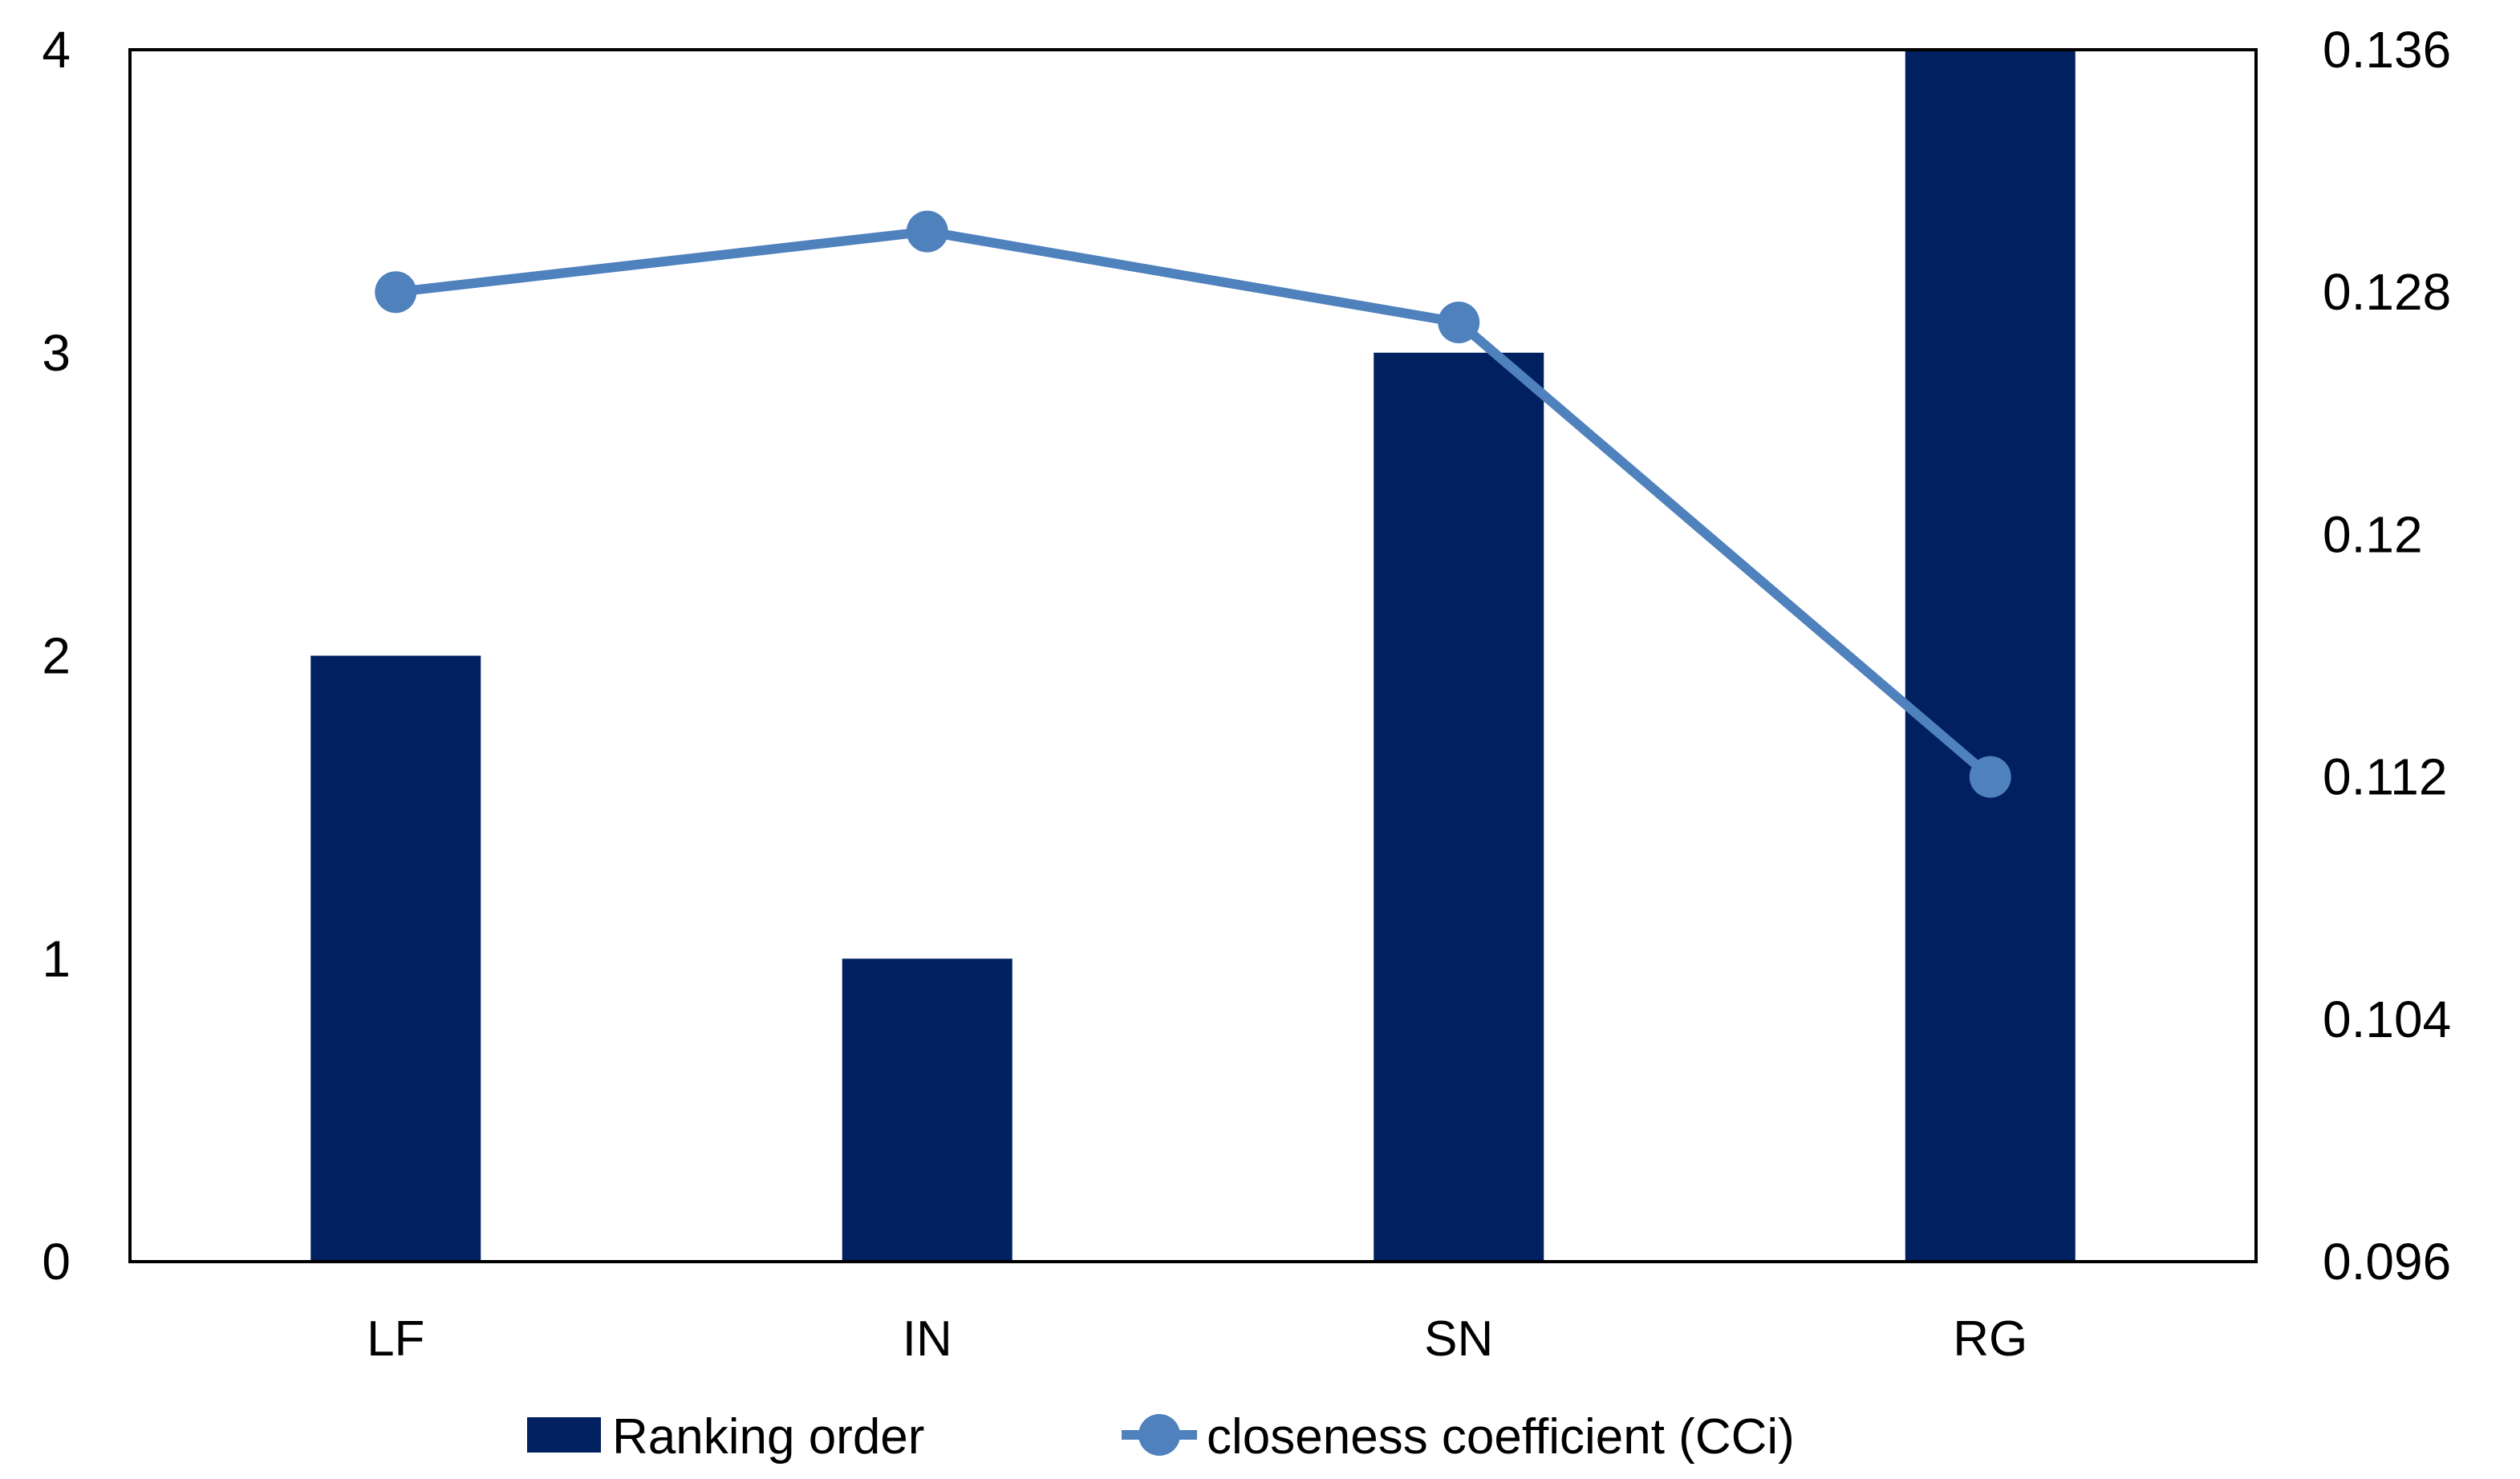 The image size is (2520, 1479). I want to click on left-axis-tick-3: 3, so click(56, 353).